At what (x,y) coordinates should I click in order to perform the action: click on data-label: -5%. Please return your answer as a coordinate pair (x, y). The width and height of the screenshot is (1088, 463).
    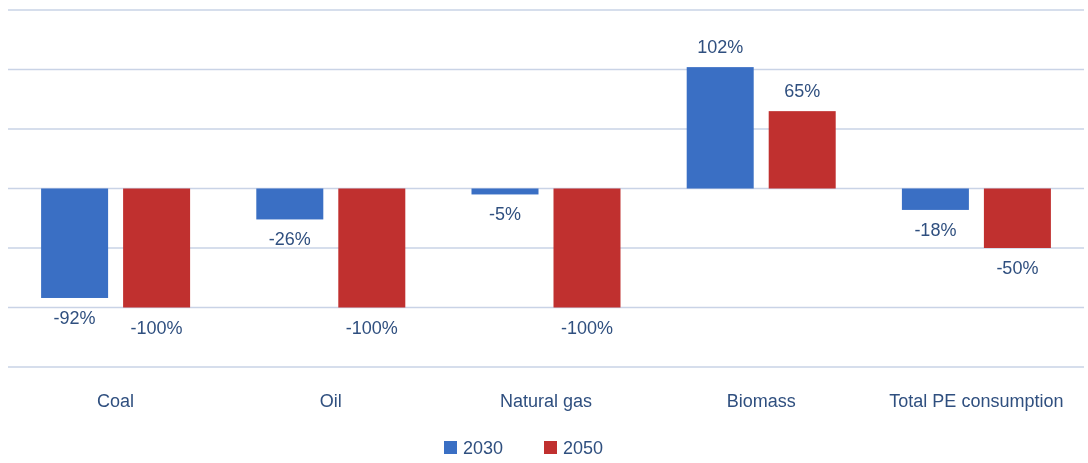
    Looking at the image, I should click on (505, 214).